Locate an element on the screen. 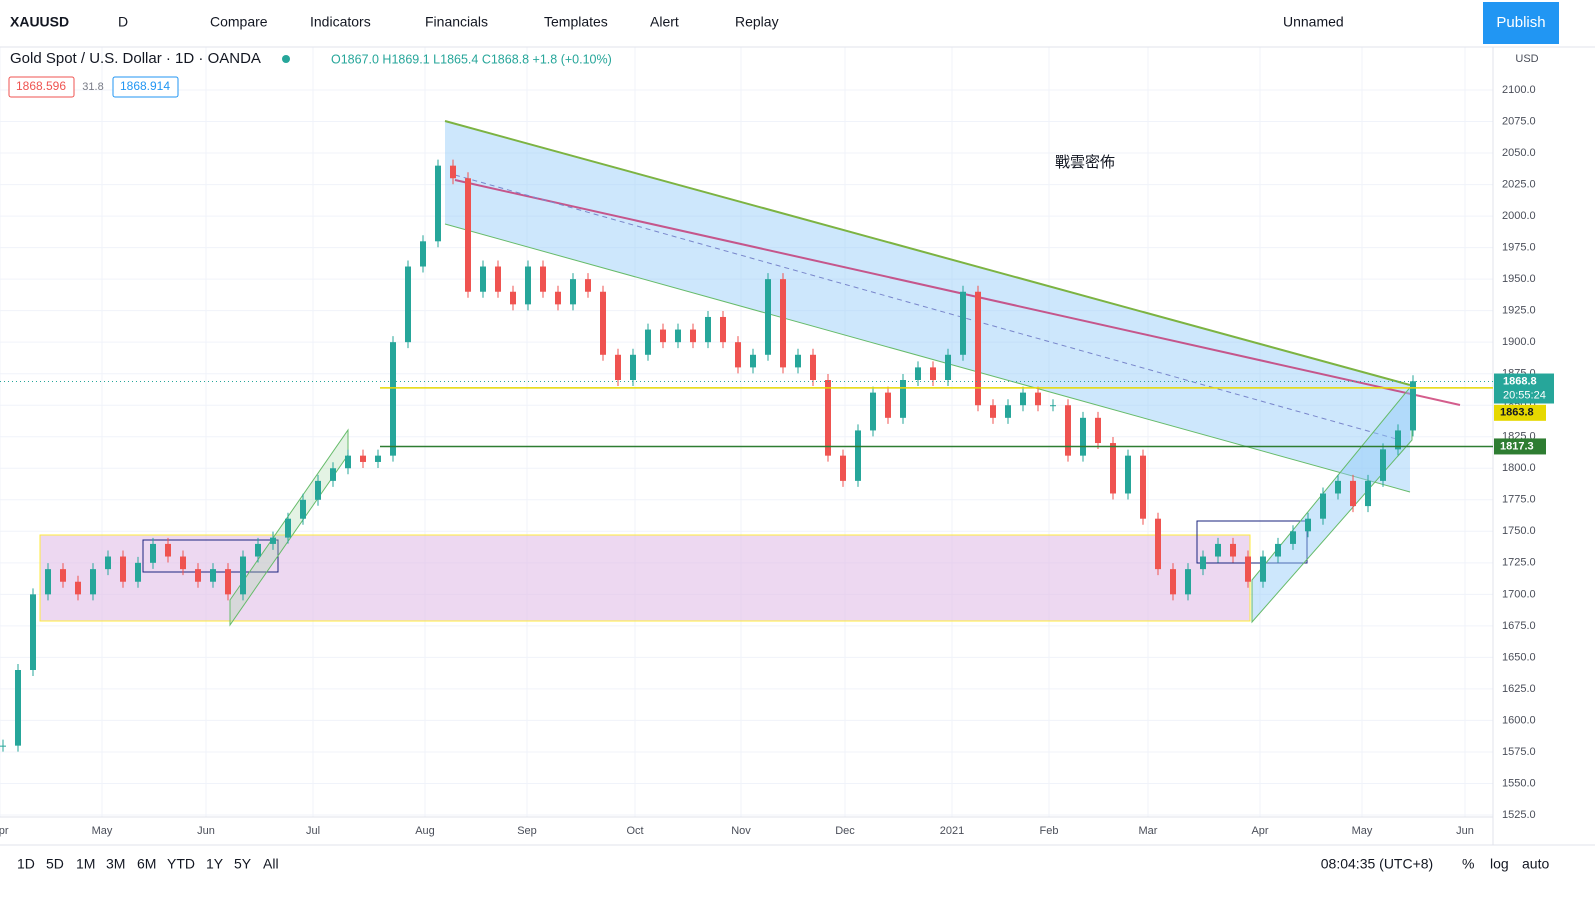 This screenshot has height=908, width=1595. x-tick-label: Feb is located at coordinates (1049, 831).